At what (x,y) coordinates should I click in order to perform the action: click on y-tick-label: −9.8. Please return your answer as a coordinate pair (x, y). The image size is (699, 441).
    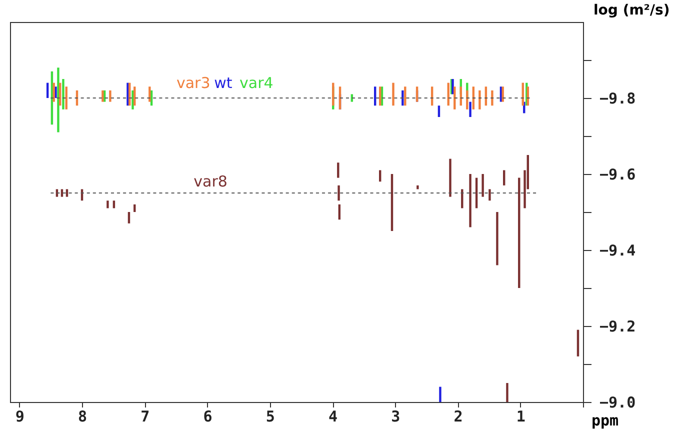
    Looking at the image, I should click on (618, 99).